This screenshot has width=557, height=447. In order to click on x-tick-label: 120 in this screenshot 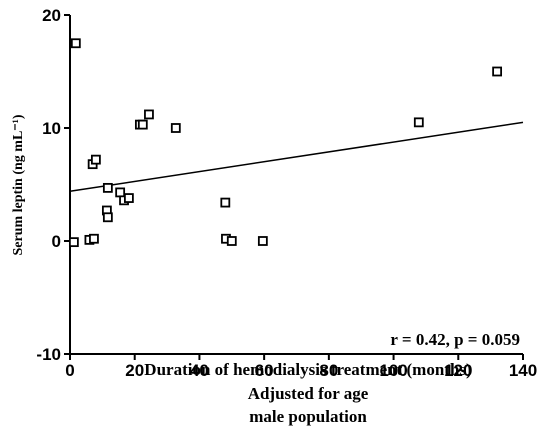, I will do `click(458, 370)`.